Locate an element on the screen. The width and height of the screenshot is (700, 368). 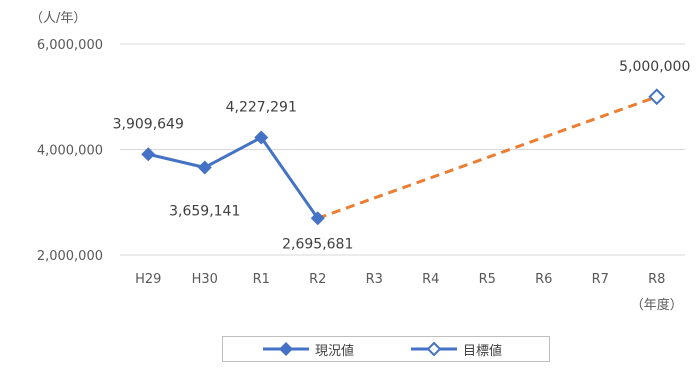
x-tick-label: R7 is located at coordinates (600, 279).